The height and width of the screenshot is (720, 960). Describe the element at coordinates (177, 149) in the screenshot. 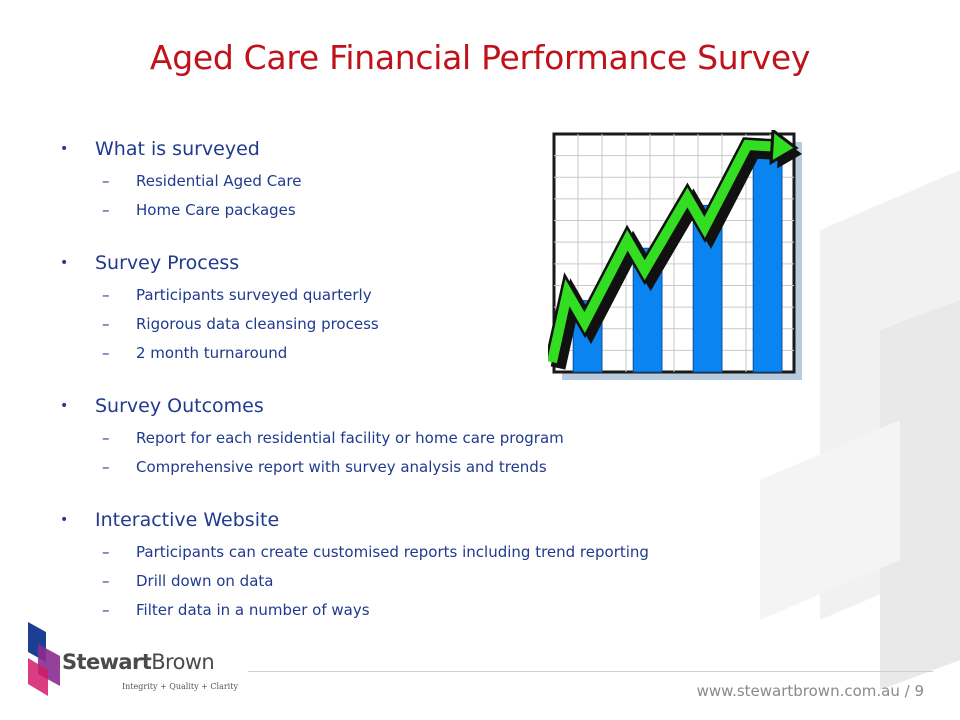

I see `section-heading: What is surveyed` at that location.